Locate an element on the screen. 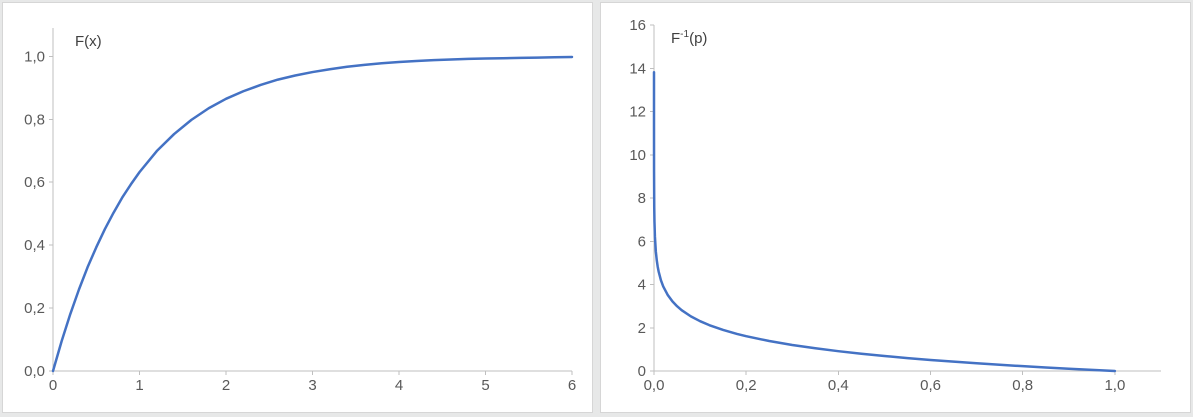 This screenshot has width=1193, height=417. y-tick-label: 14 is located at coordinates (637, 68).